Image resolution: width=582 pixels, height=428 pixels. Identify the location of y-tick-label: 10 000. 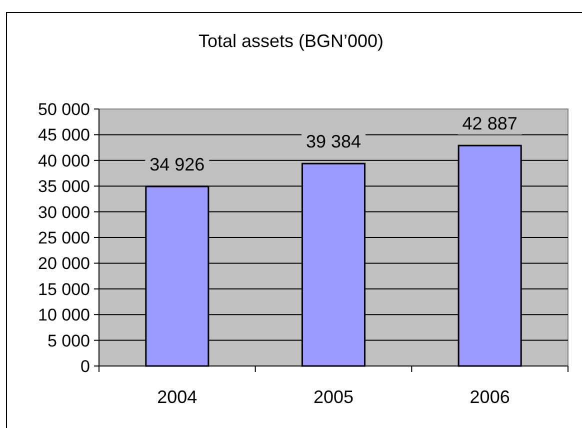
(64, 315).